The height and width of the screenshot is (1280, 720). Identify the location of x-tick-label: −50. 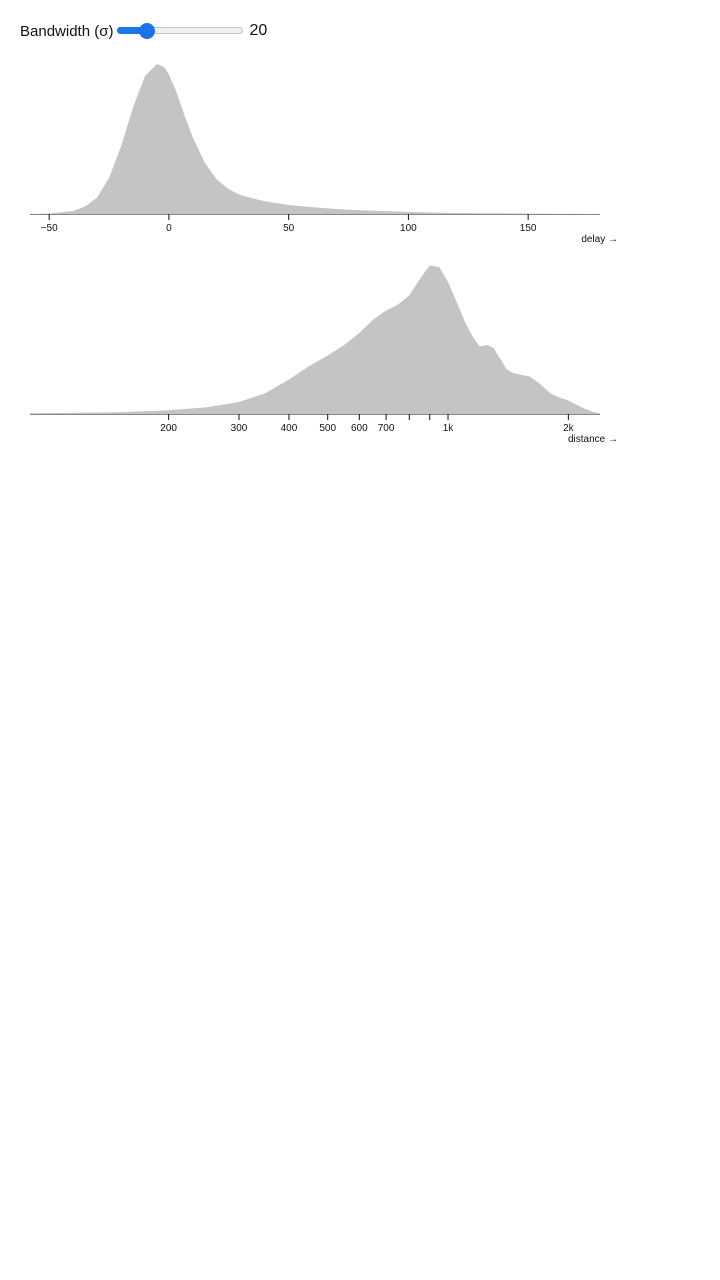
(49, 228).